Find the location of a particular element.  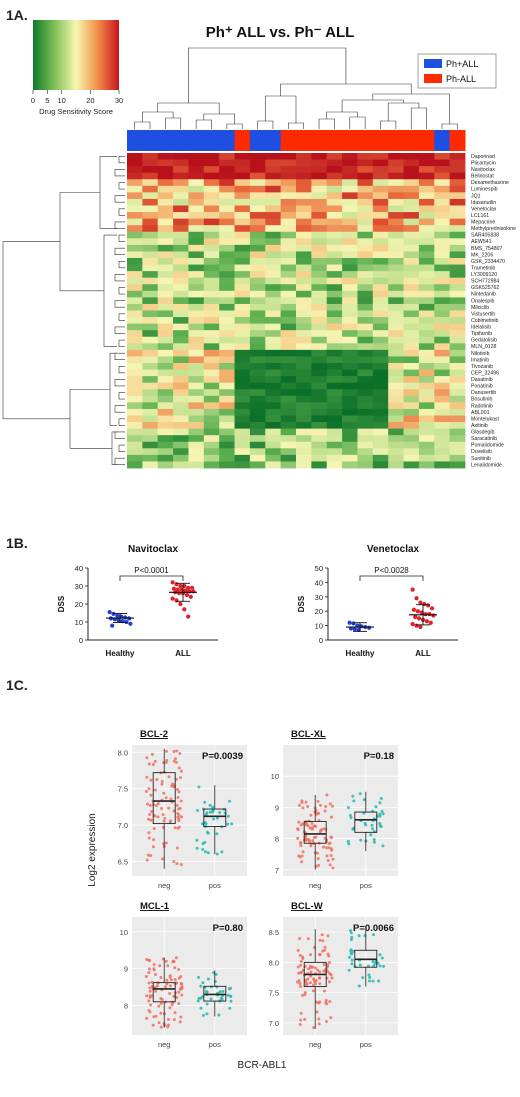

y-tick-label: 9 is located at coordinates (277, 807).